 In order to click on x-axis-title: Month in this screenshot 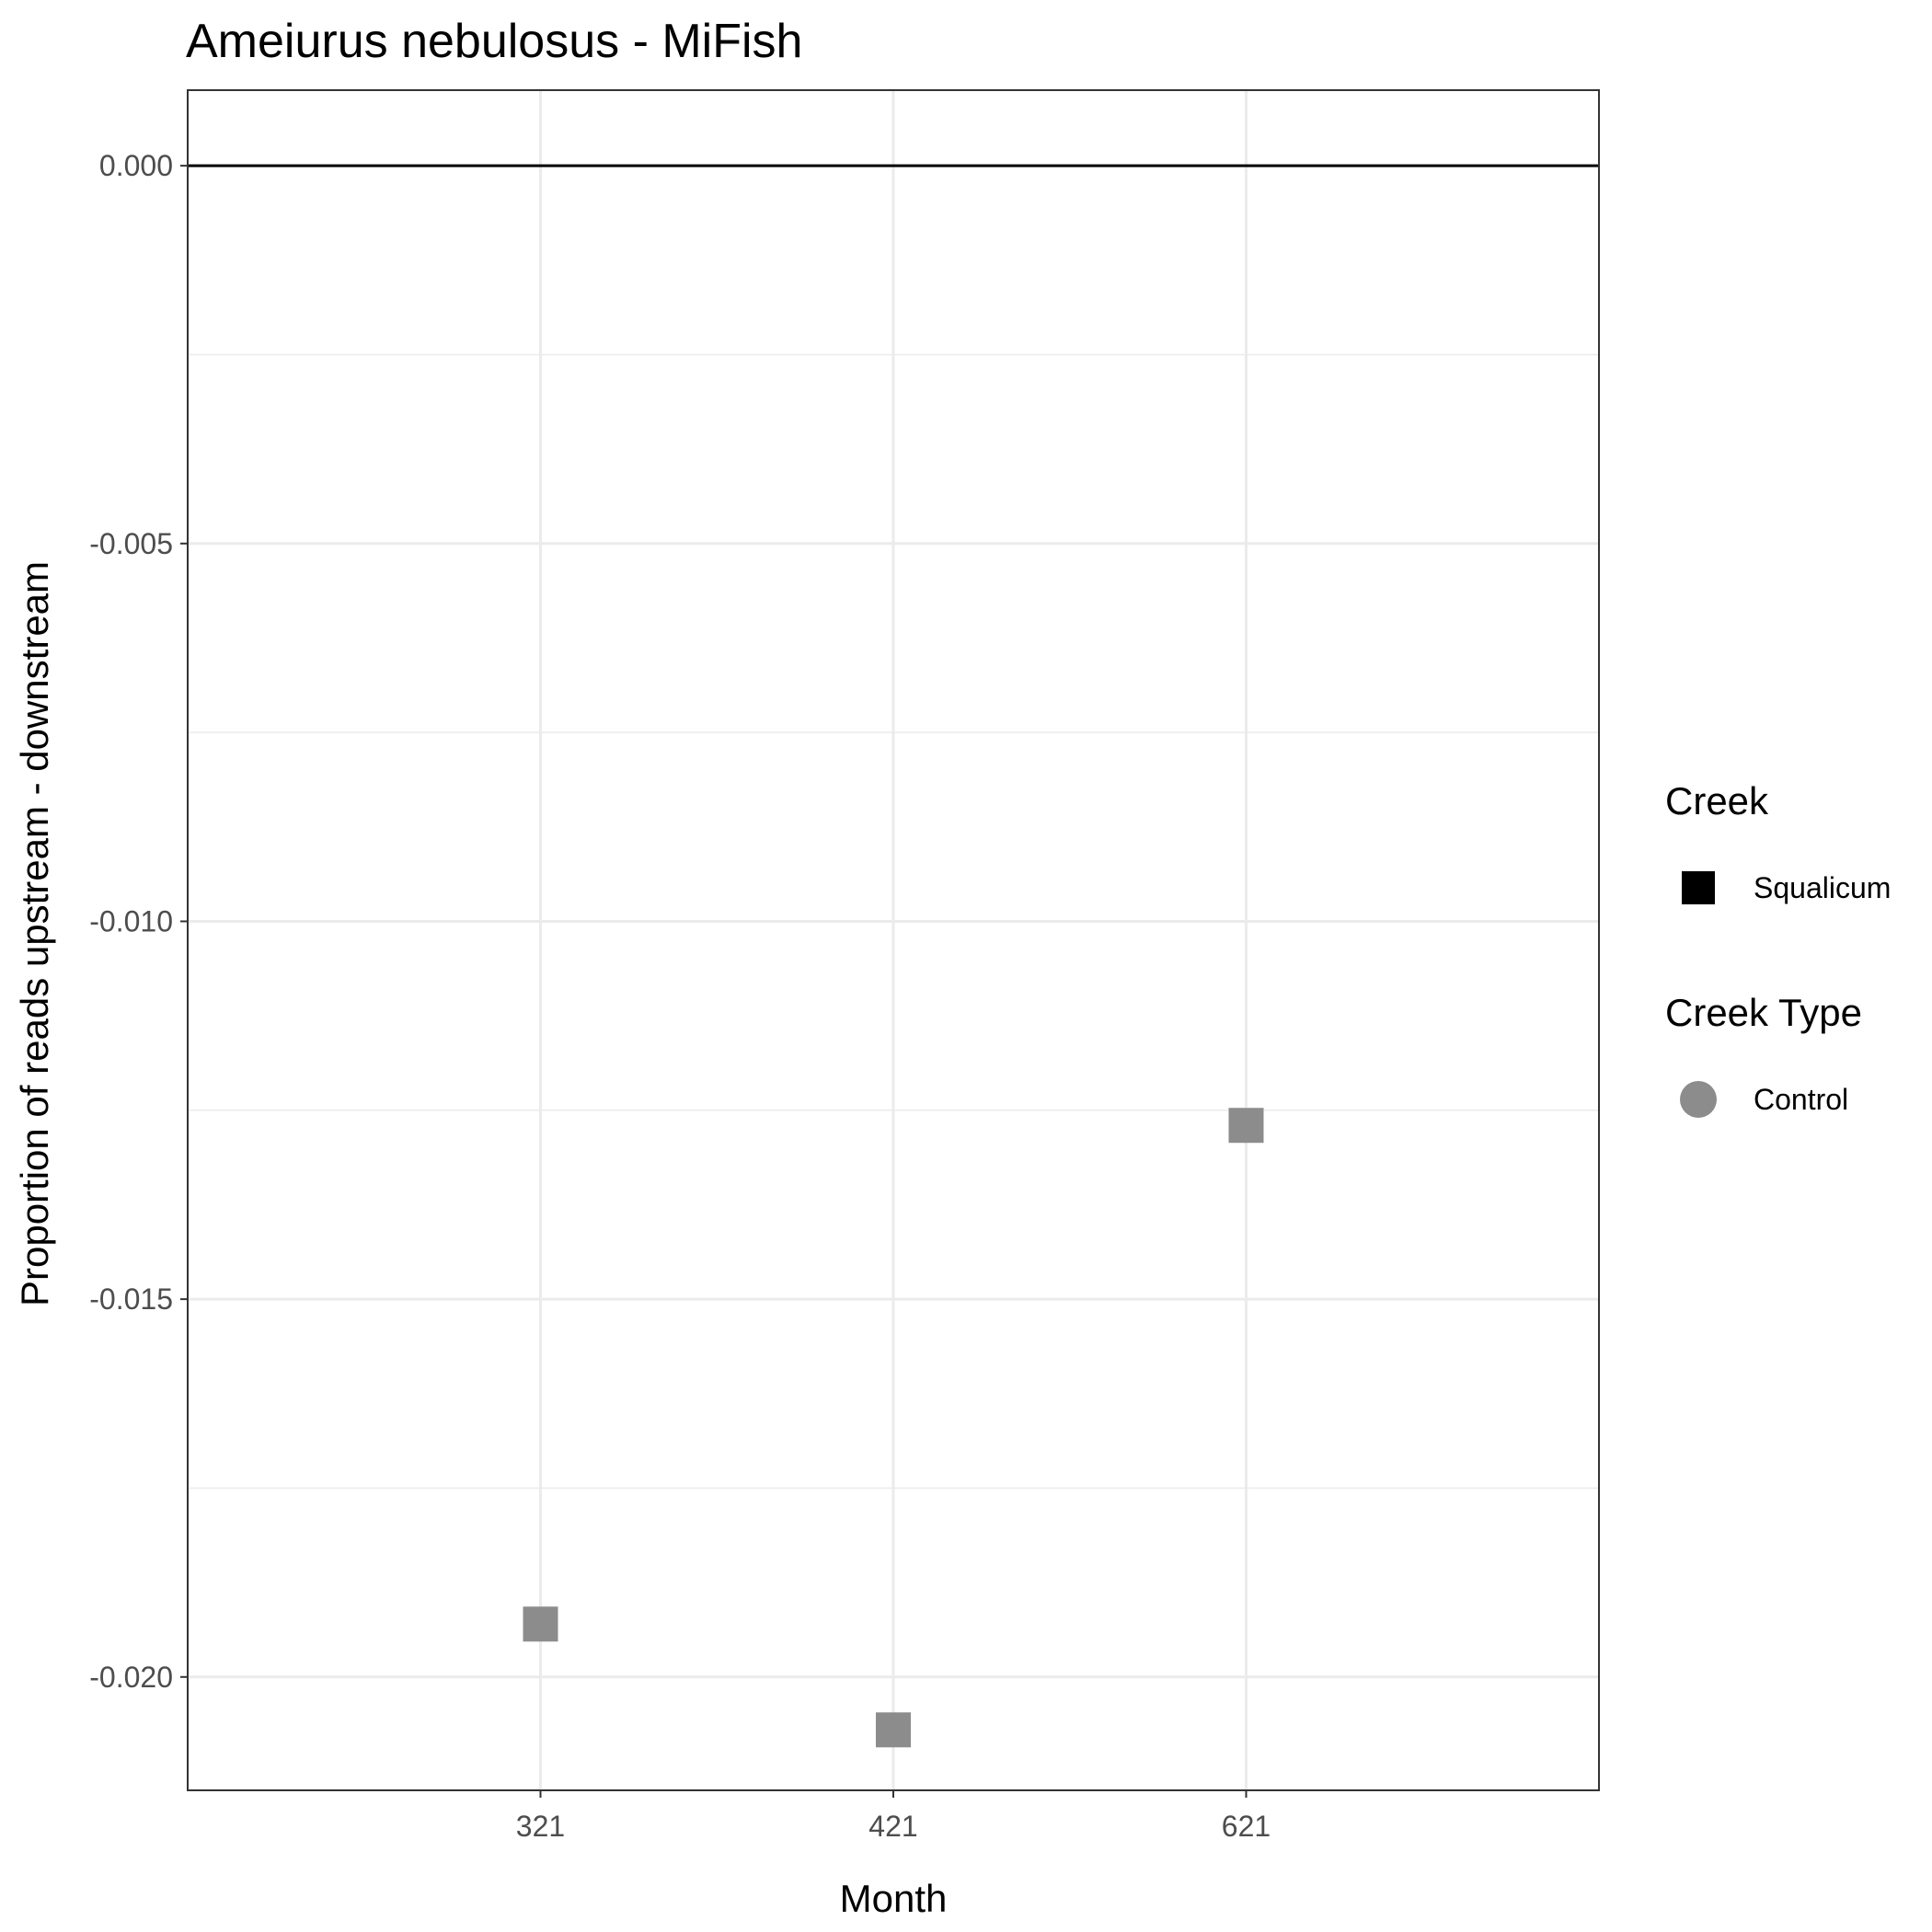, I will do `click(894, 1898)`.